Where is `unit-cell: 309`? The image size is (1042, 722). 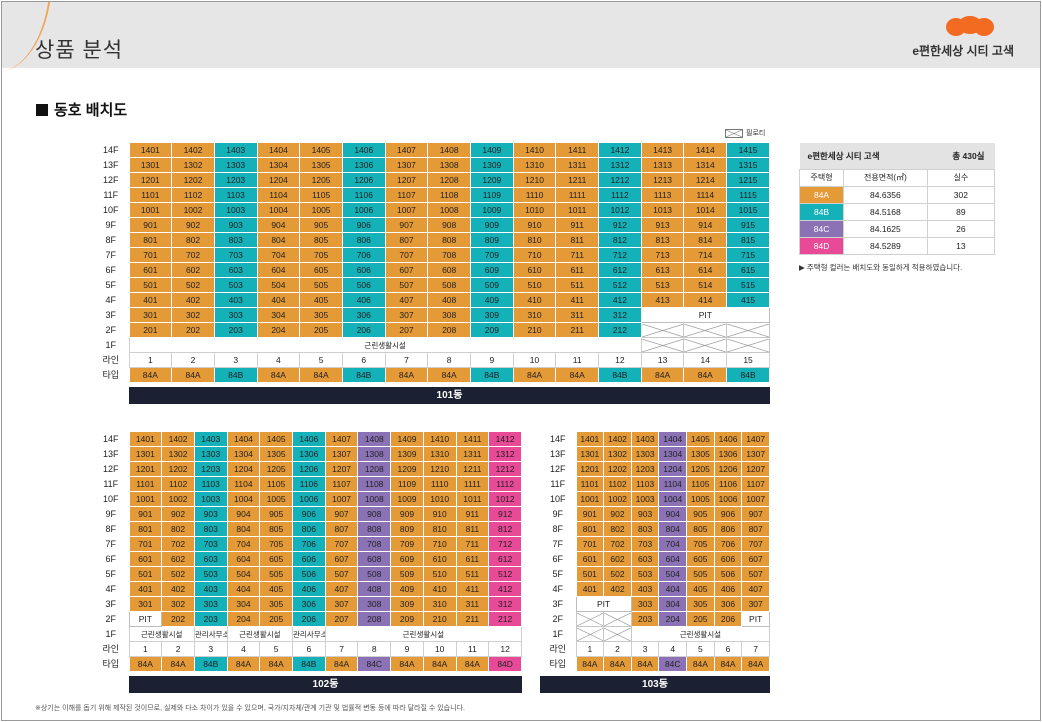 unit-cell: 309 is located at coordinates (492, 315).